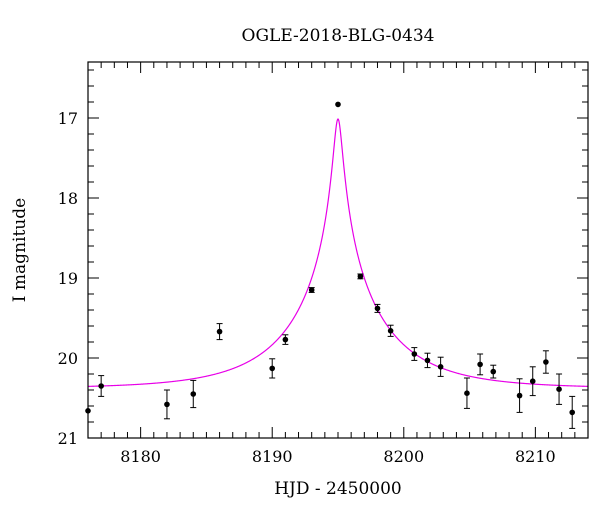  What do you see at coordinates (338, 489) in the screenshot?
I see `x-axis-label: HJD - 2450000` at bounding box center [338, 489].